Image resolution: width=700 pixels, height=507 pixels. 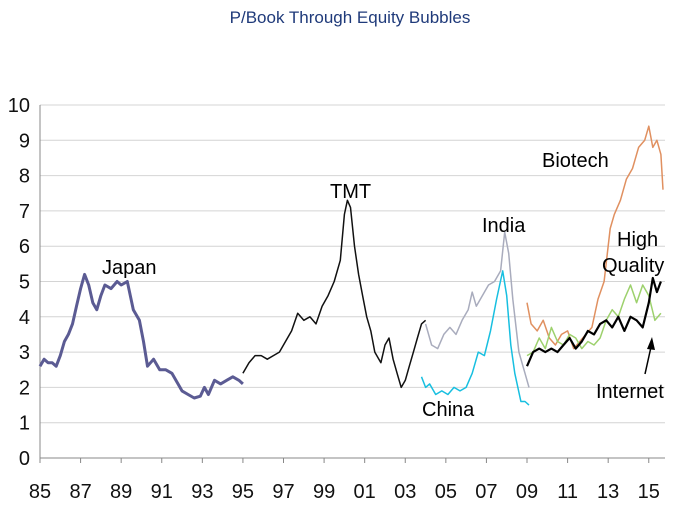 I want to click on y-tick-label: 9, so click(x=24, y=141).